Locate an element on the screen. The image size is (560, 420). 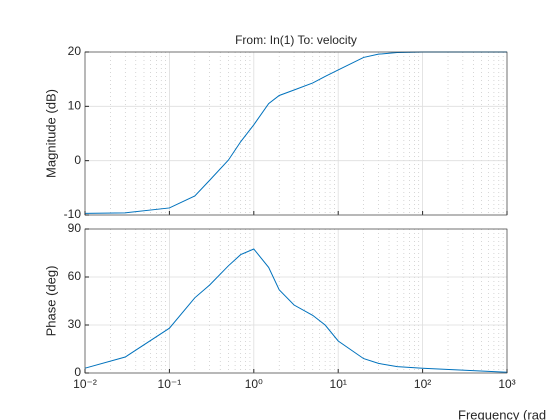
x-tick-label: 10² is located at coordinates (422, 384).